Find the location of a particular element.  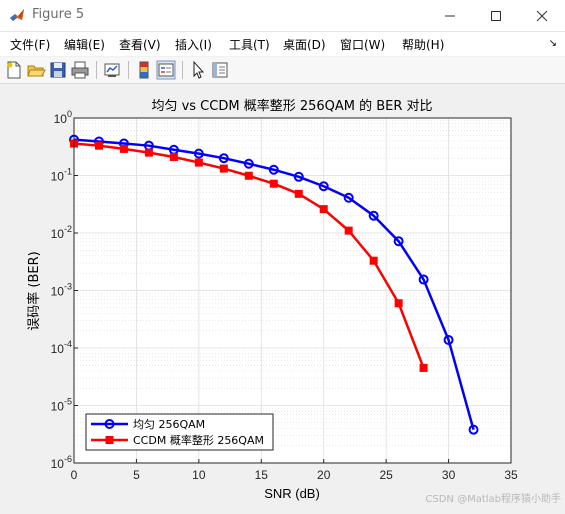

maximize-button is located at coordinates (496, 15).